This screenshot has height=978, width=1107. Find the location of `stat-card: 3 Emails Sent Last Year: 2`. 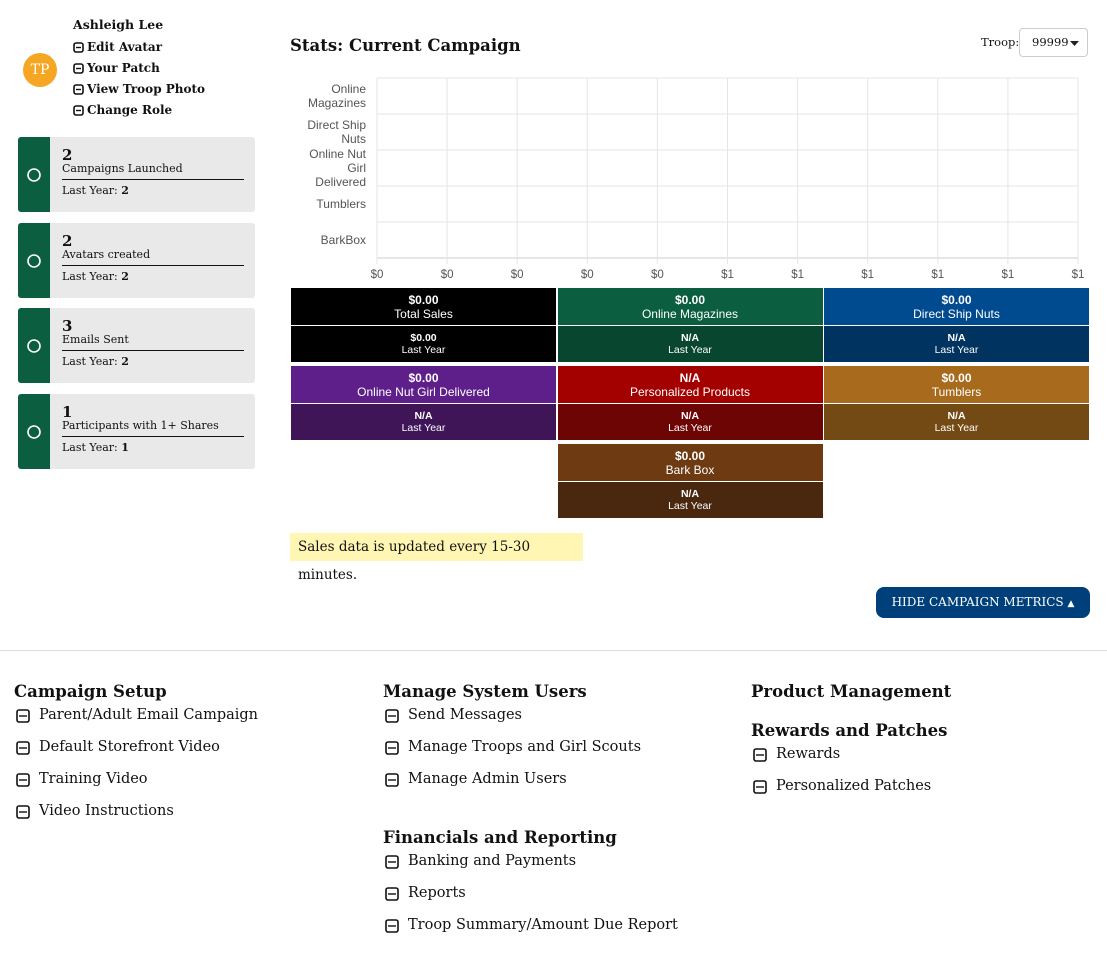

stat-card: 3 Emails Sent Last Year: 2 is located at coordinates (136, 345).